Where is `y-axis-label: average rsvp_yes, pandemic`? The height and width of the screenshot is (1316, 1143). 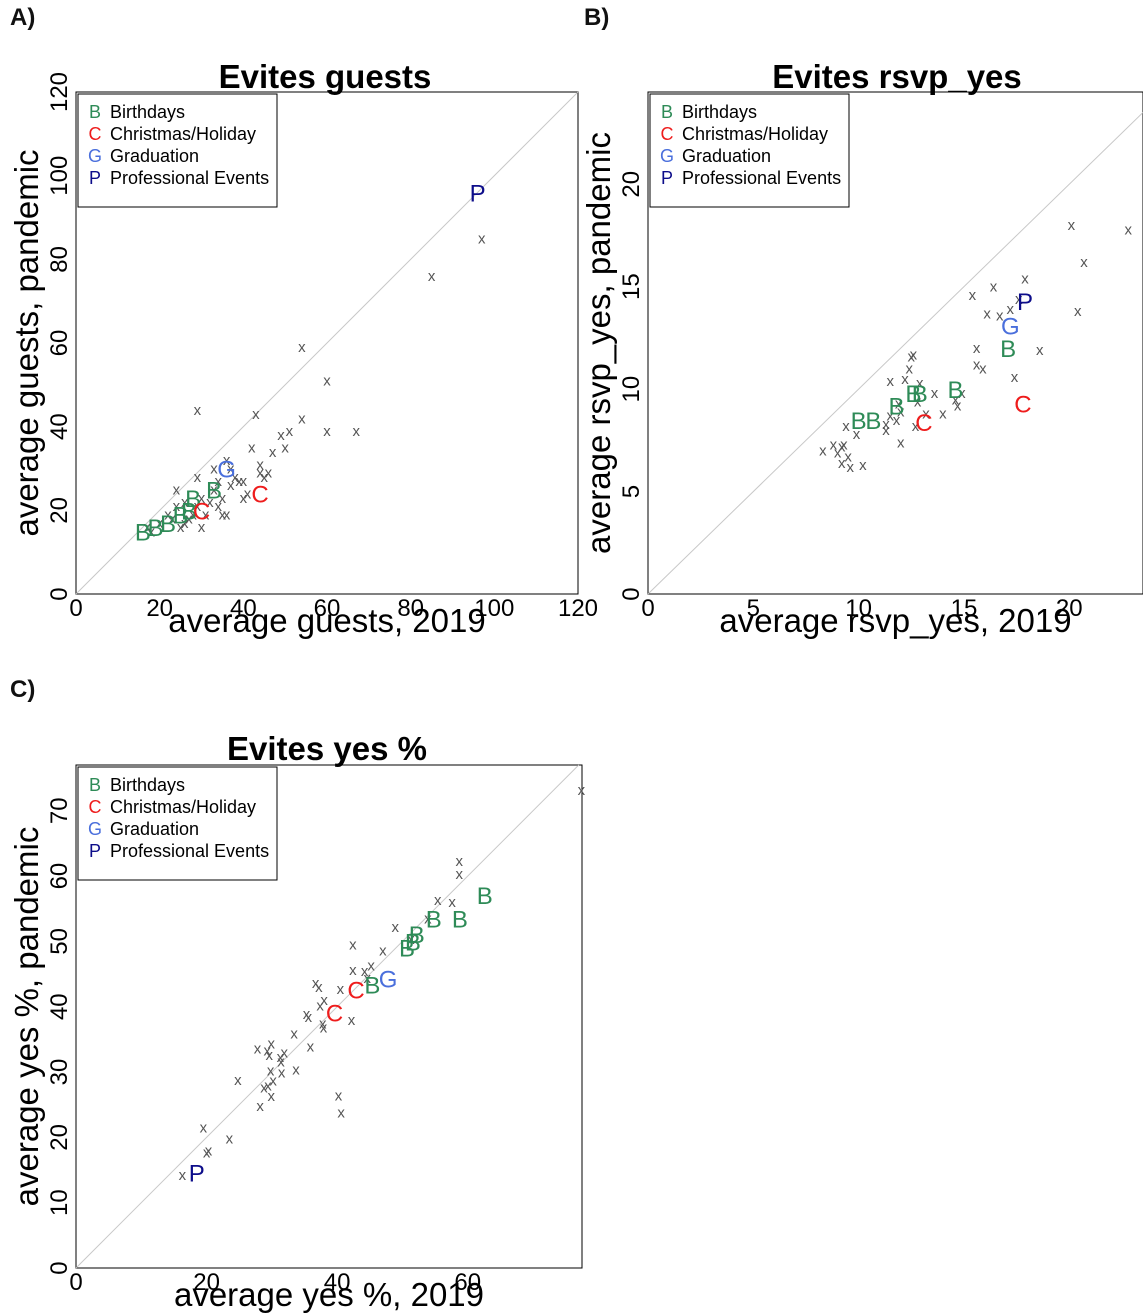 y-axis-label: average rsvp_yes, pandemic is located at coordinates (598, 343).